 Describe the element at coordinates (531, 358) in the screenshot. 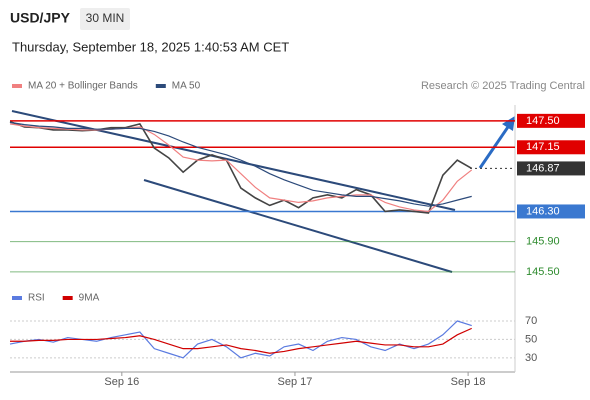

I see `y-tick-label: 30` at that location.